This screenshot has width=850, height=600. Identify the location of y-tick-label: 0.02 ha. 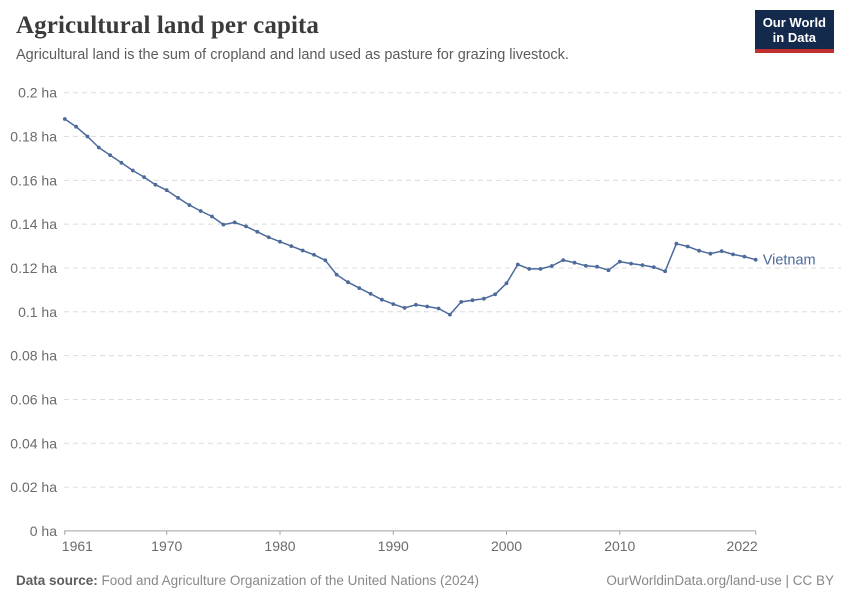
(33, 487).